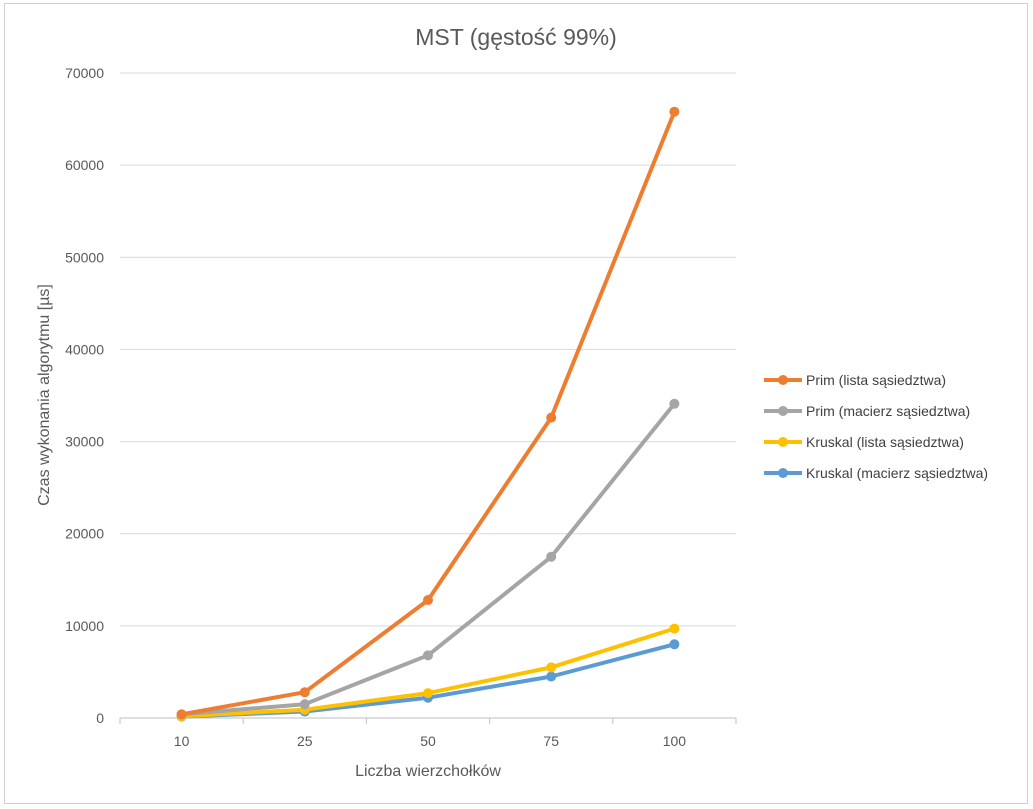 This screenshot has height=809, width=1033. Describe the element at coordinates (182, 741) in the screenshot. I see `x-tick-label: 10` at that location.